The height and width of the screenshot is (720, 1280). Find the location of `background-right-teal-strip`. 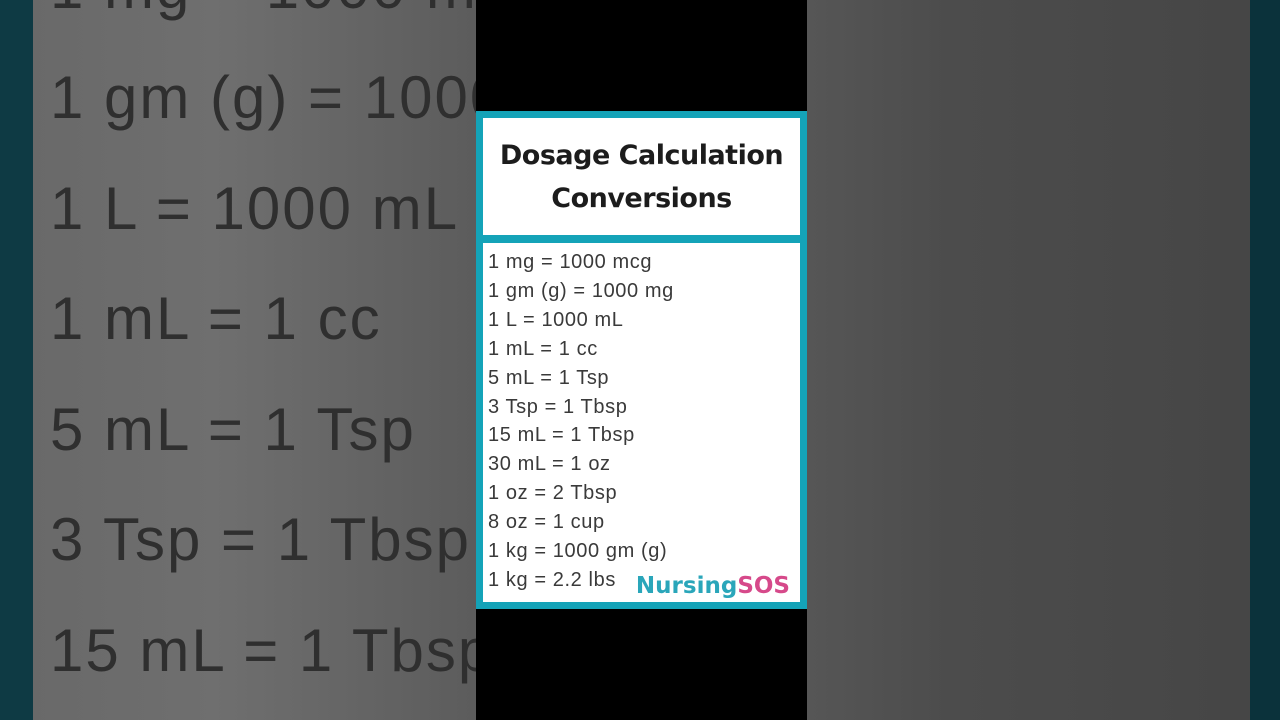

background-right-teal-strip is located at coordinates (1265, 360).